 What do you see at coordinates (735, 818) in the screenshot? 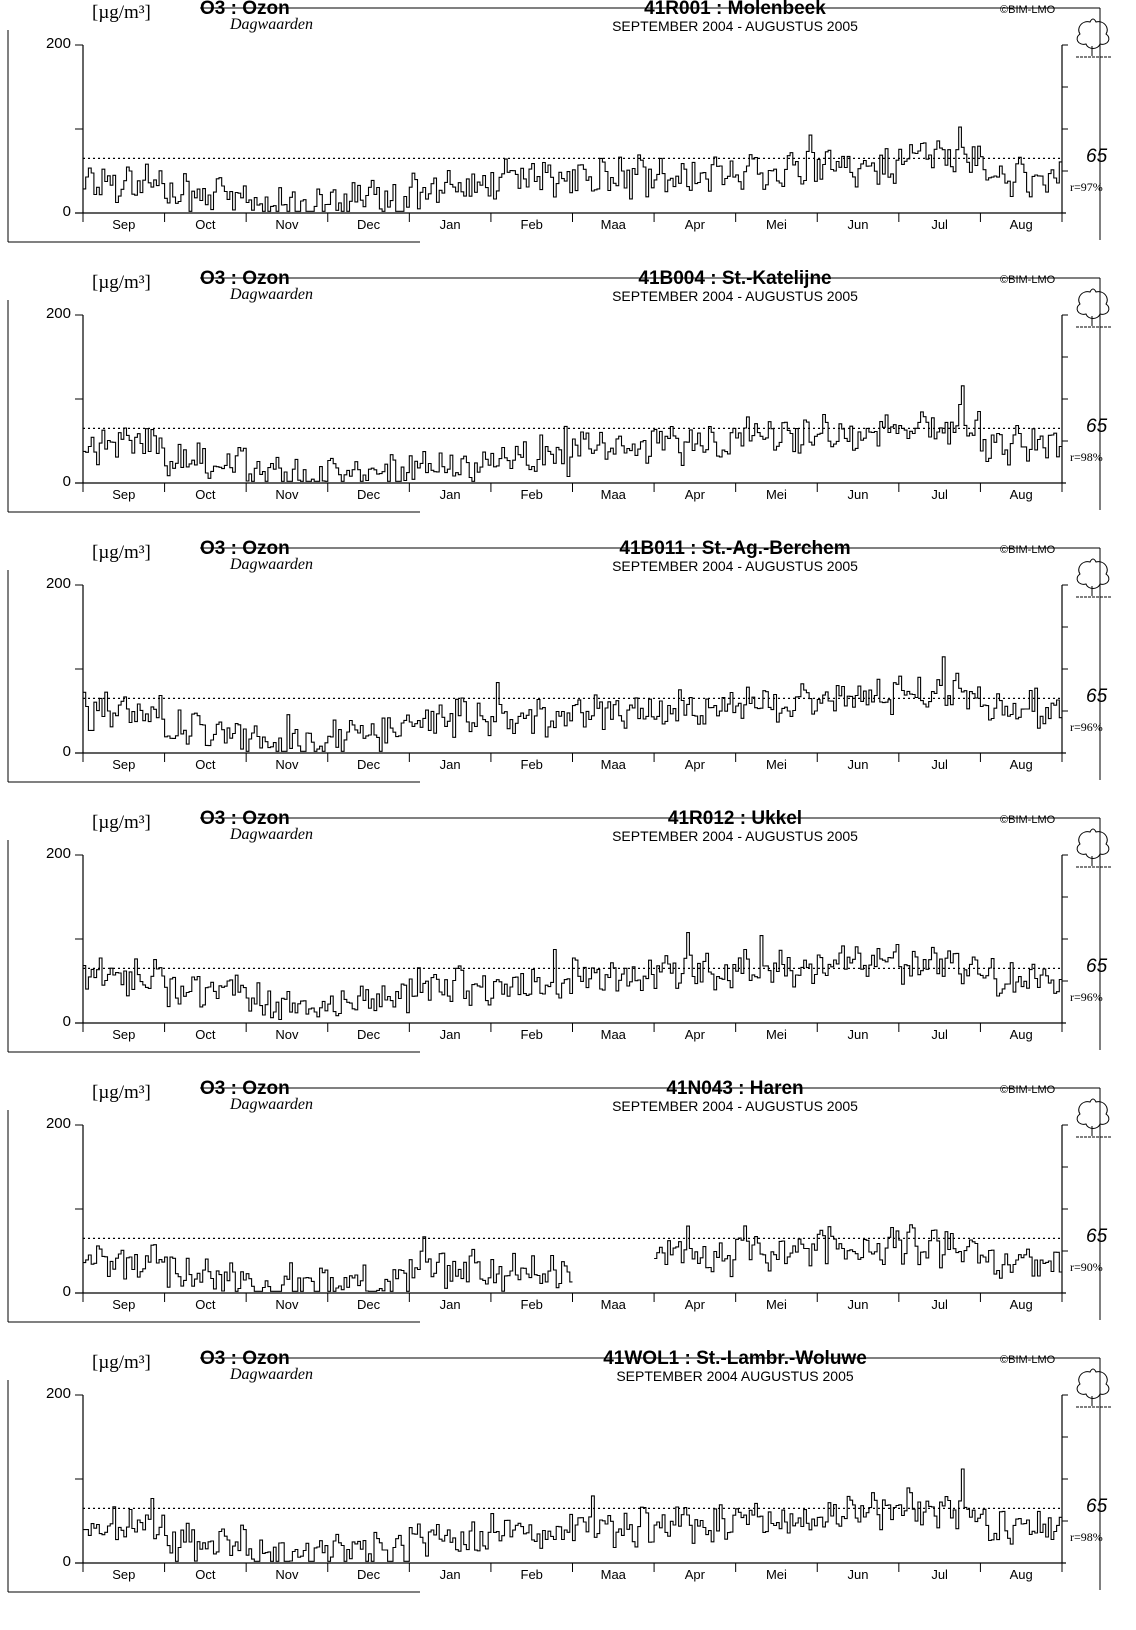
I see `station-title: 41R012 : Ukkel` at bounding box center [735, 818].